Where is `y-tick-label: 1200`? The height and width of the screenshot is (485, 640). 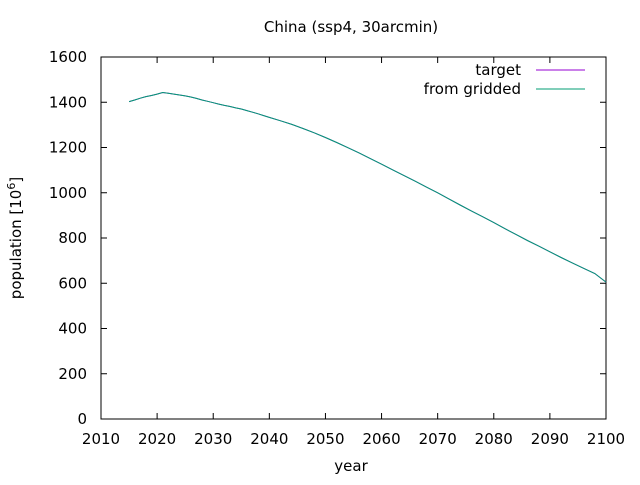 y-tick-label: 1200 is located at coordinates (68, 148).